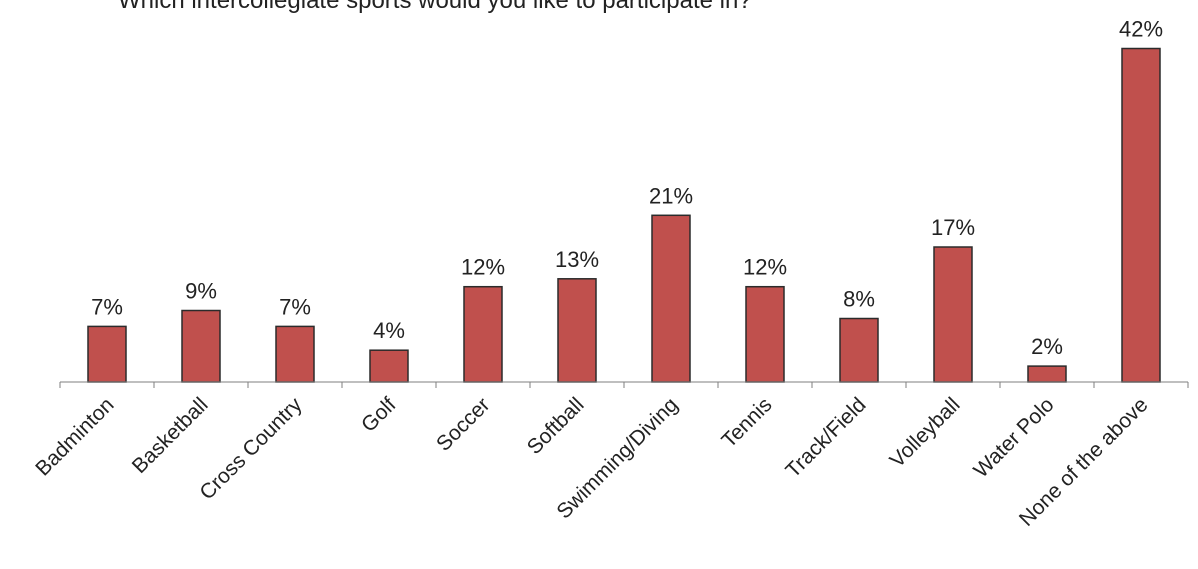 The width and height of the screenshot is (1198, 569). Describe the element at coordinates (765, 334) in the screenshot. I see `bar-tennis` at that location.